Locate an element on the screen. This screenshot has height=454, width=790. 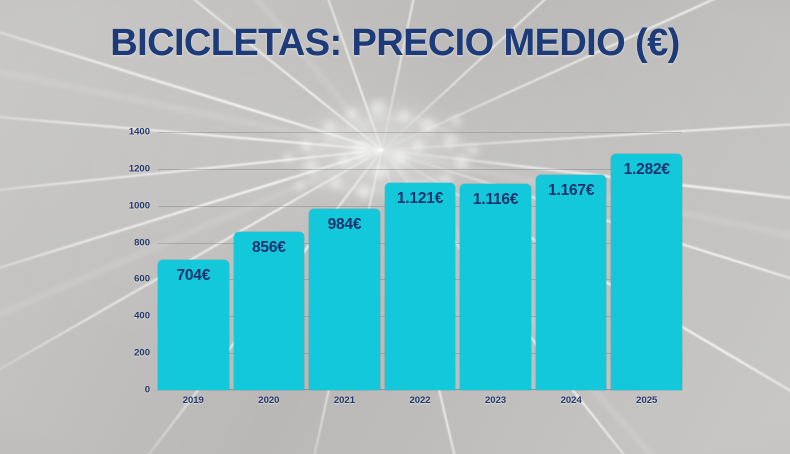
bar-slot: 704€ 2019 is located at coordinates (193, 269).